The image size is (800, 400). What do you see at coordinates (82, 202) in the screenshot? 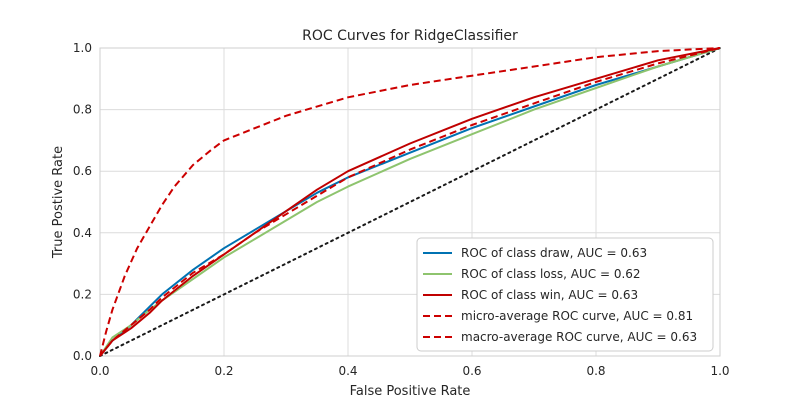
I see `y-axis-ticks: 0.0 0.2 0.4 0.6 0.8 1.0` at bounding box center [82, 202].